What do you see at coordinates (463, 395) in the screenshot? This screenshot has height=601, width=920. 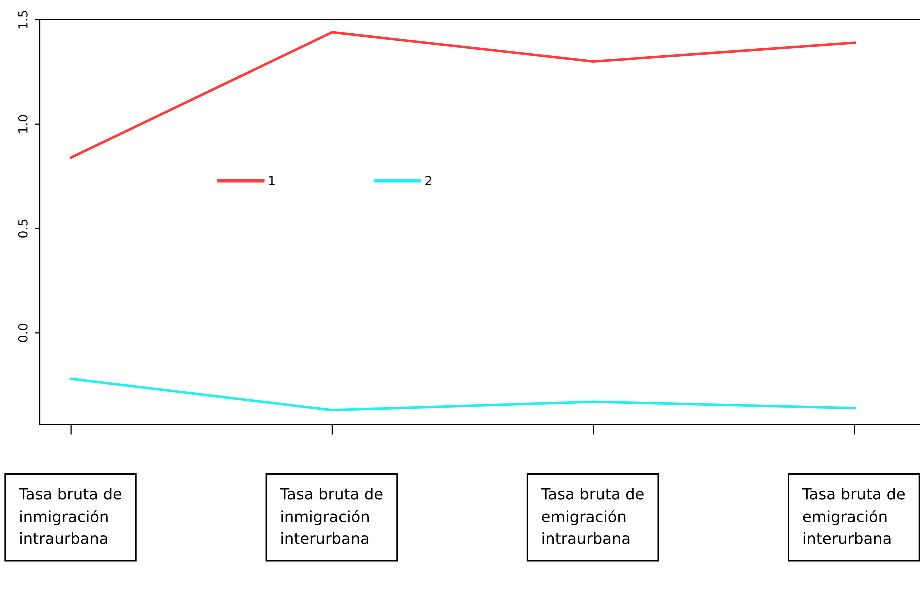 I see `line-series` at bounding box center [463, 395].